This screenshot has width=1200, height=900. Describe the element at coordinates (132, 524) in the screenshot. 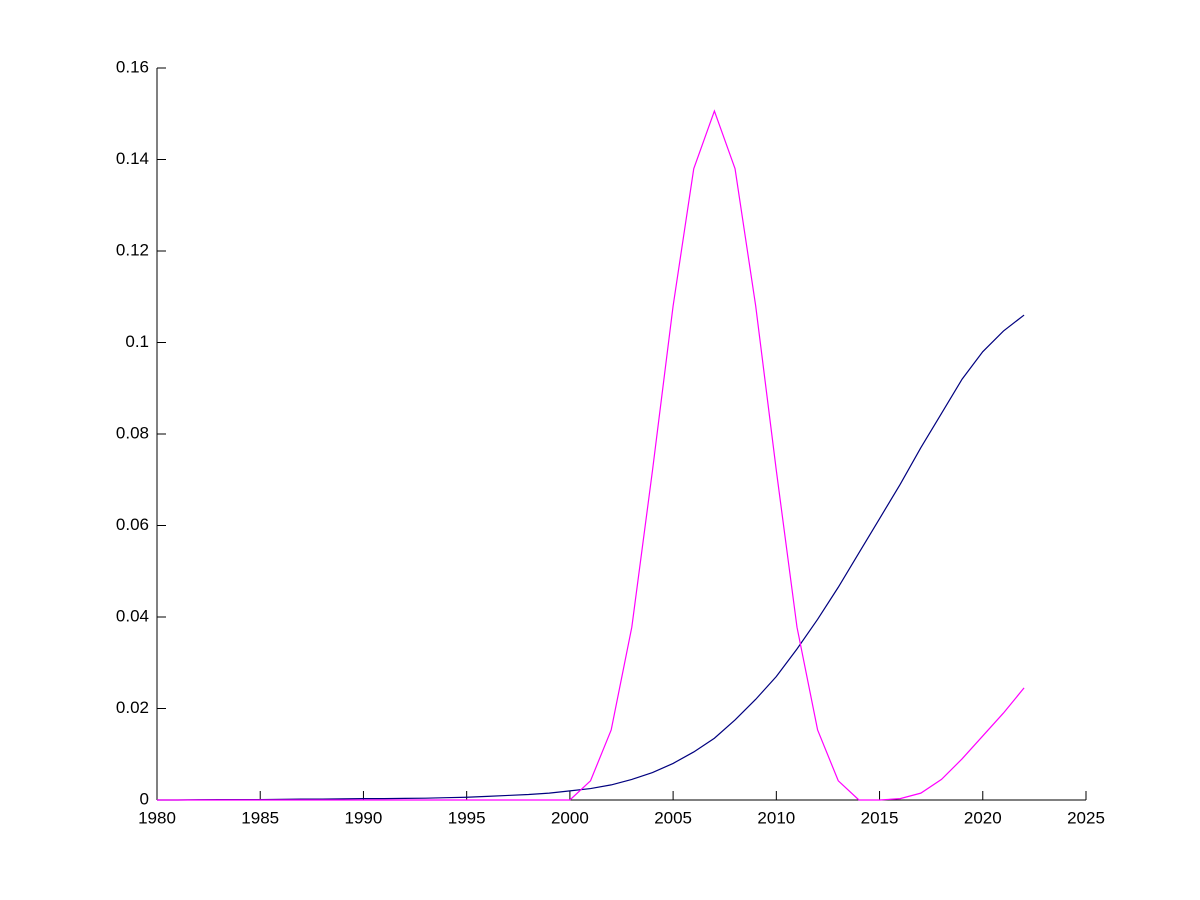

I see `y-tick-label: 0.06` at that location.